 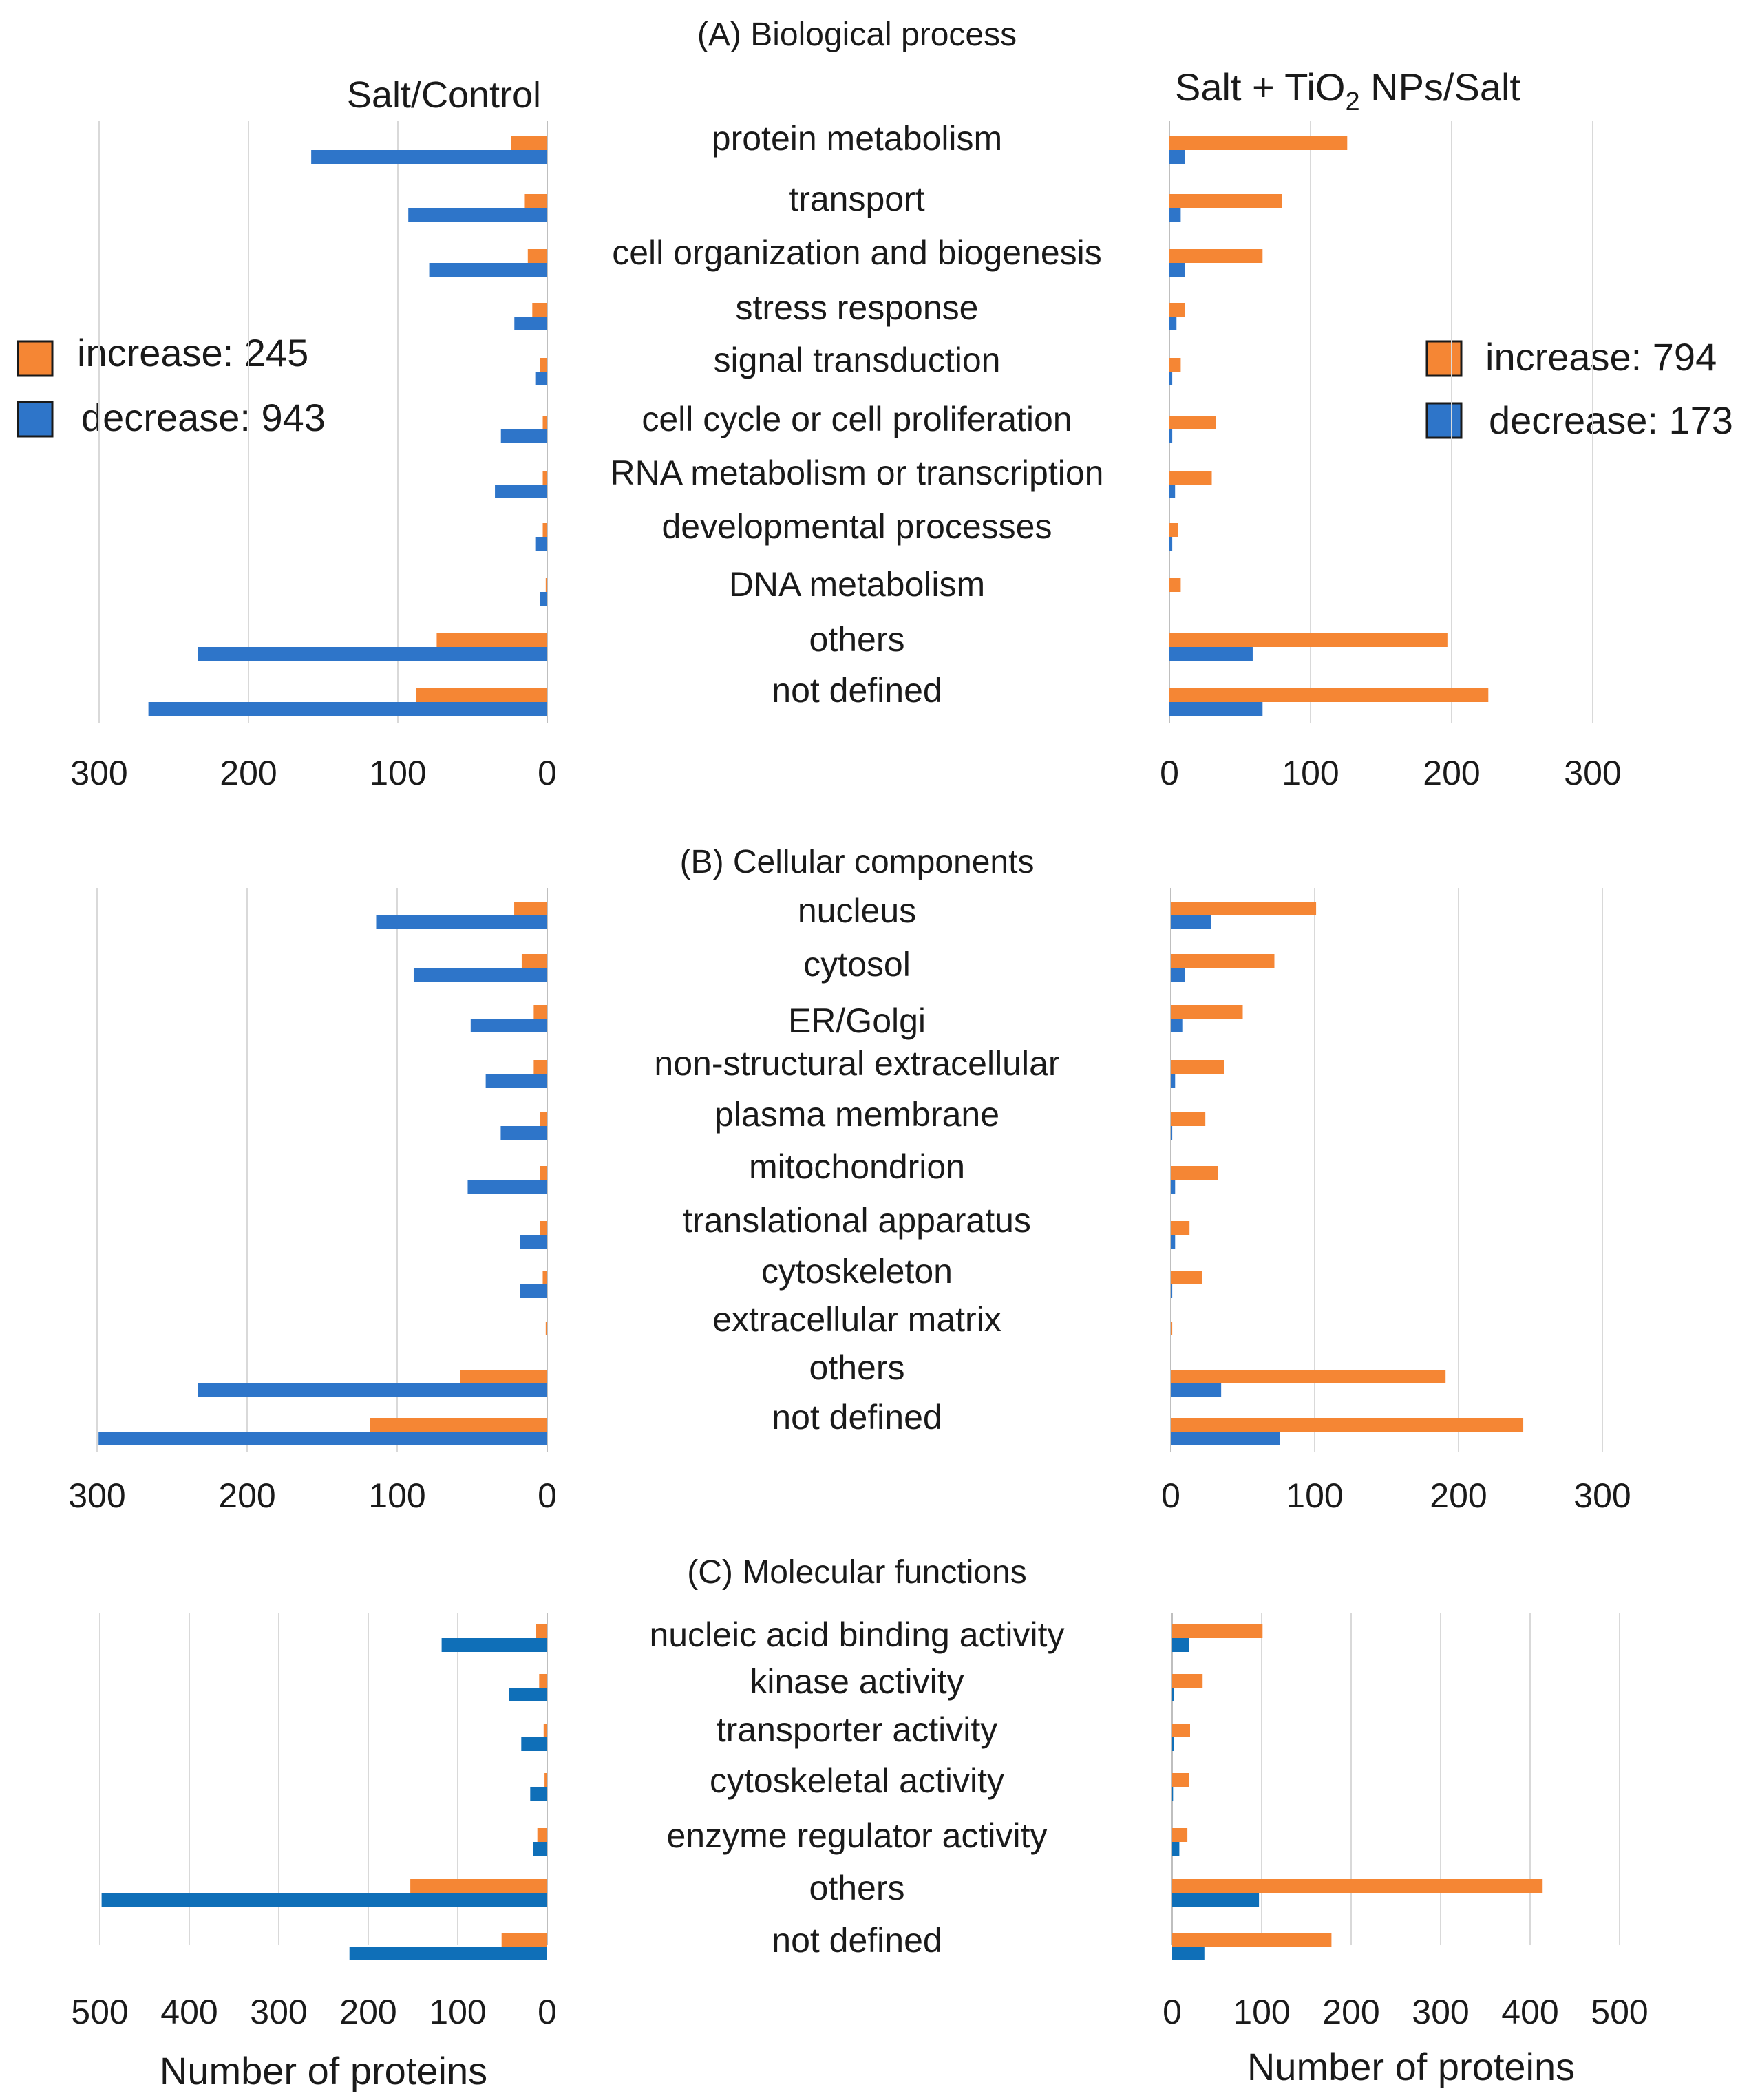 I want to click on xlabel-right: Number of proteins, so click(x=1411, y=2066).